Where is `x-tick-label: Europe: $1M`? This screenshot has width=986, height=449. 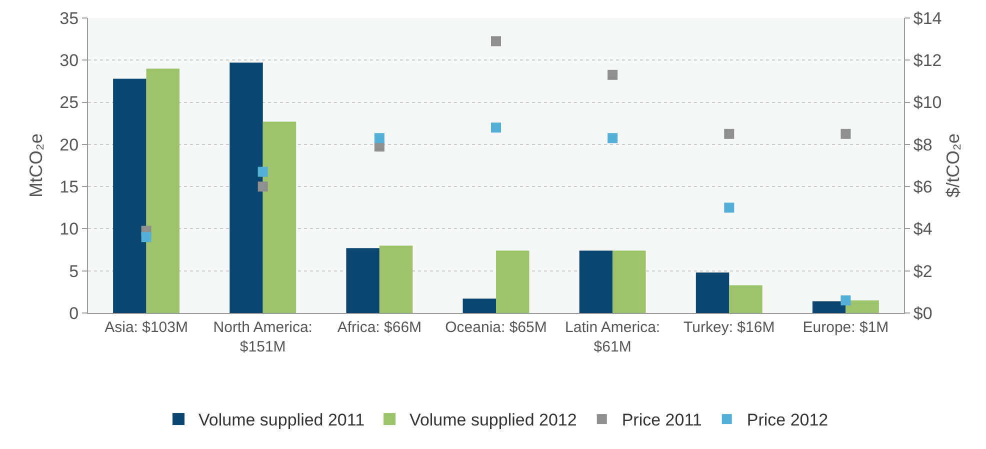
x-tick-label: Europe: $1M is located at coordinates (845, 327).